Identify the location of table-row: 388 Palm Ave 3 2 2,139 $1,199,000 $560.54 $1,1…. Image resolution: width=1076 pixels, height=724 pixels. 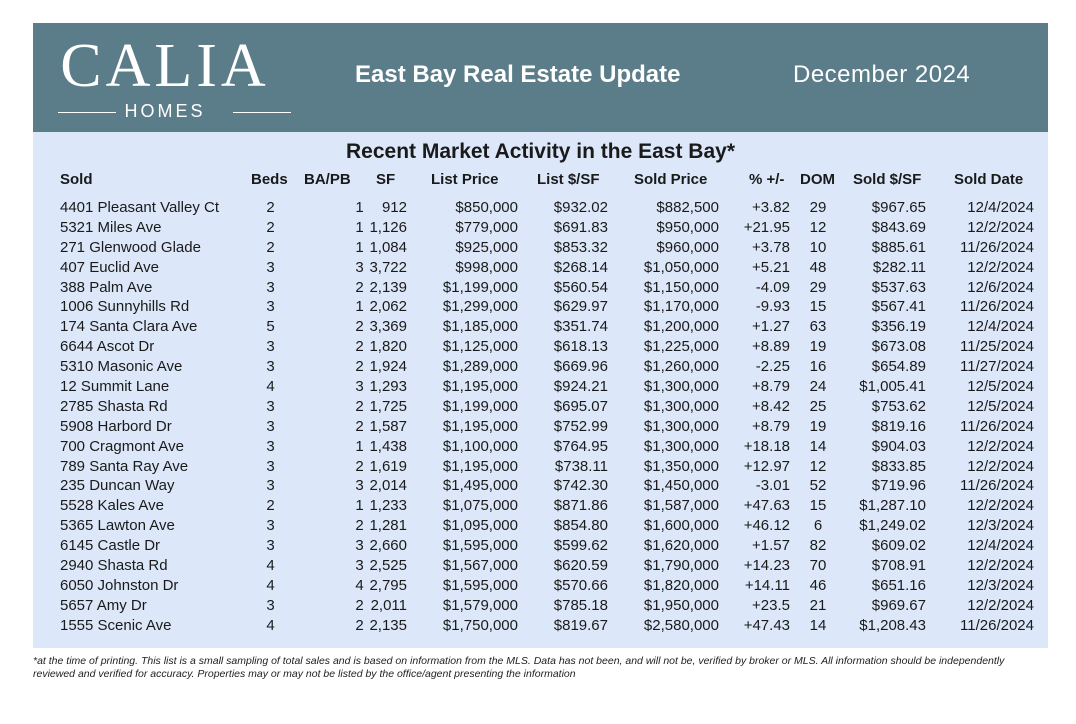
(540, 288).